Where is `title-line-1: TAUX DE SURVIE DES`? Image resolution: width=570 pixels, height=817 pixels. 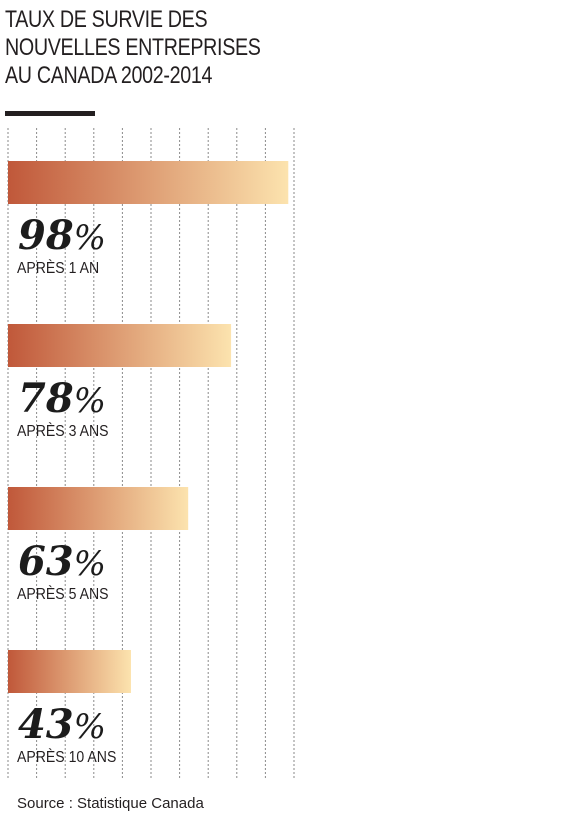
title-line-1: TAUX DE SURVIE DES is located at coordinates (106, 19).